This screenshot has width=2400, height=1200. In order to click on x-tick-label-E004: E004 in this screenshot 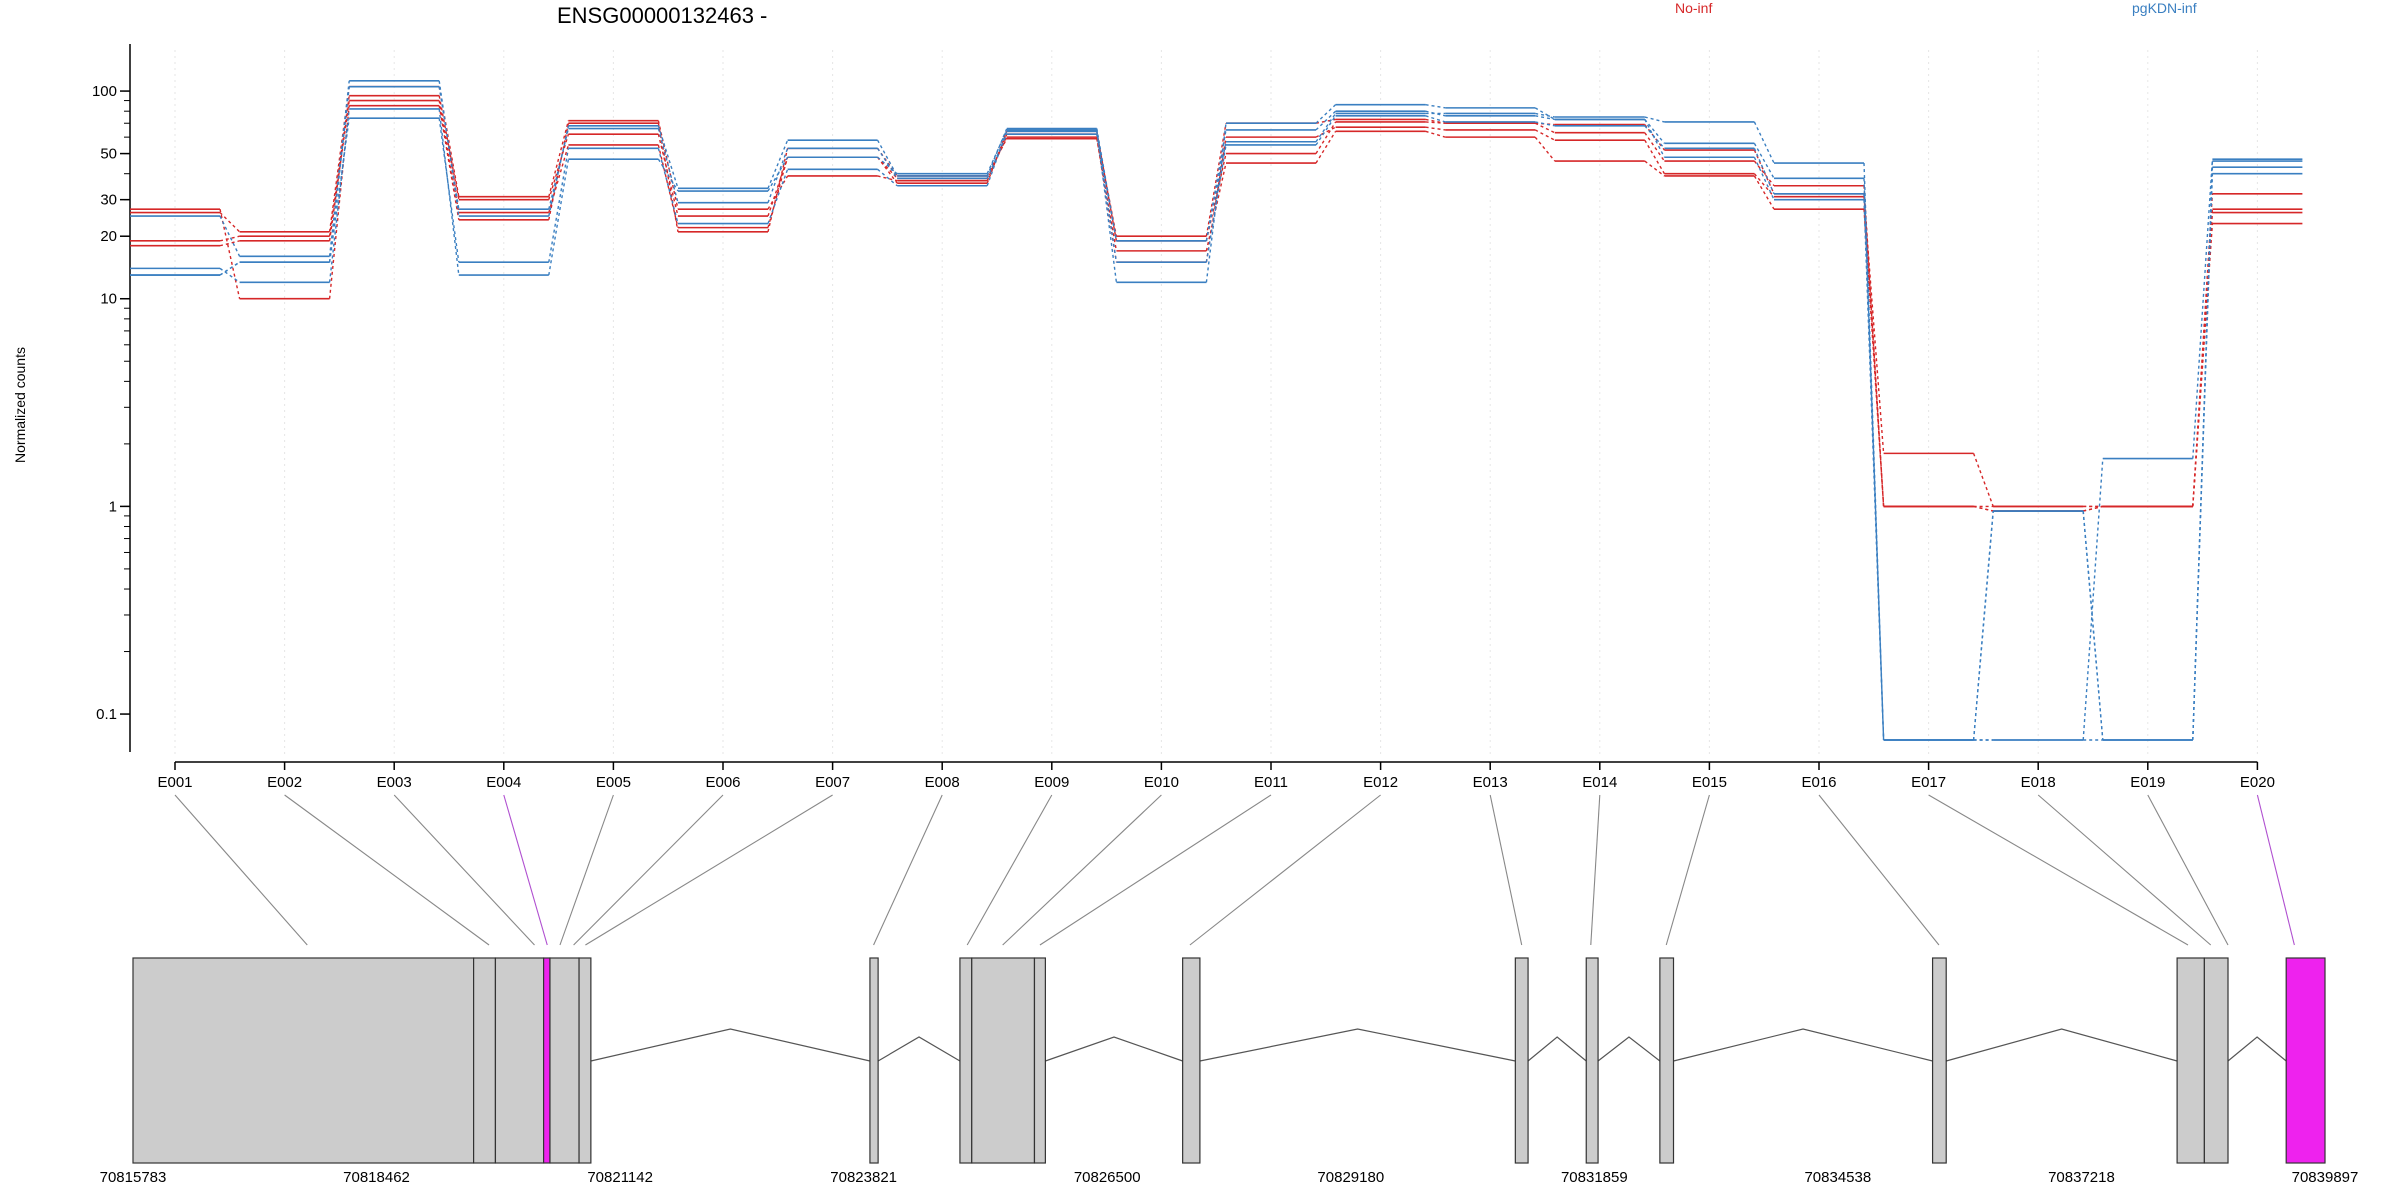, I will do `click(503, 782)`.